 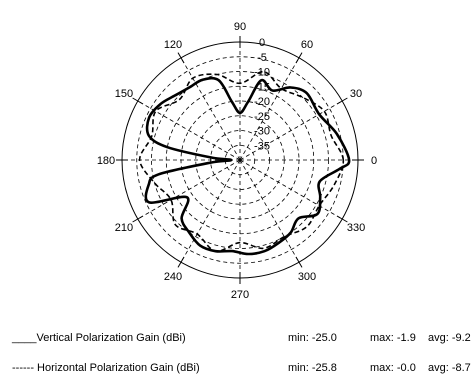 I want to click on angle-tick-label: 240, so click(x=173, y=277).